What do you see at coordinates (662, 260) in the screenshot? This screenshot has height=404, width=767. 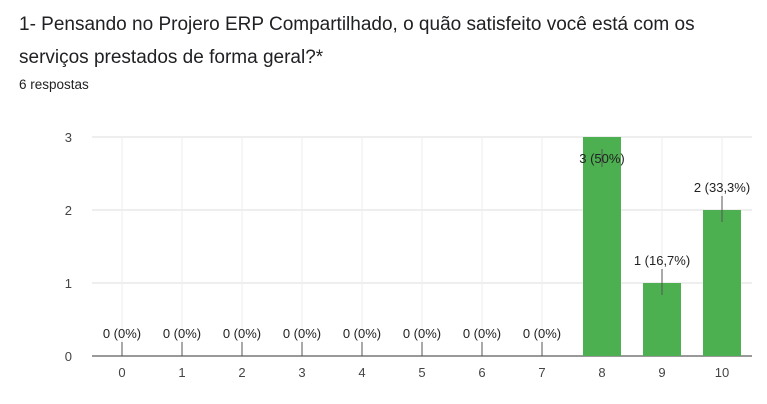 I see `data-label-9: 1 (16,7%)` at bounding box center [662, 260].